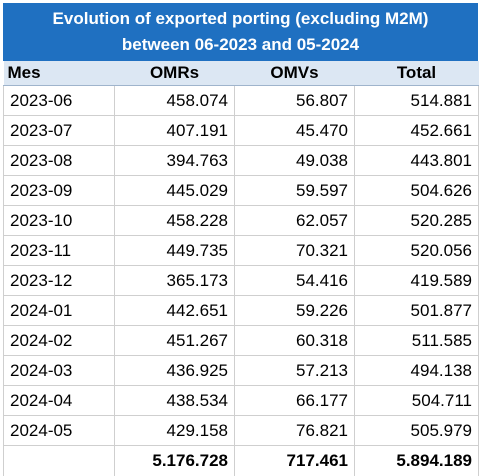 This screenshot has height=476, width=481. What do you see at coordinates (59, 371) in the screenshot?
I see `mes-cell: 2024-03` at bounding box center [59, 371].